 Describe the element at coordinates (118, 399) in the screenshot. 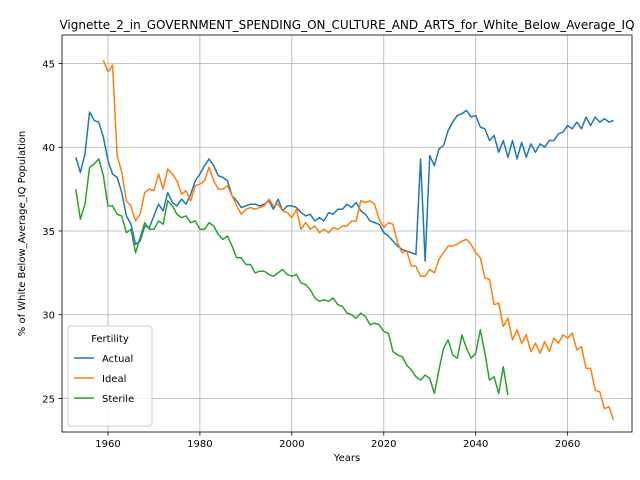

I see `legend-label-sterile: Sterile` at that location.